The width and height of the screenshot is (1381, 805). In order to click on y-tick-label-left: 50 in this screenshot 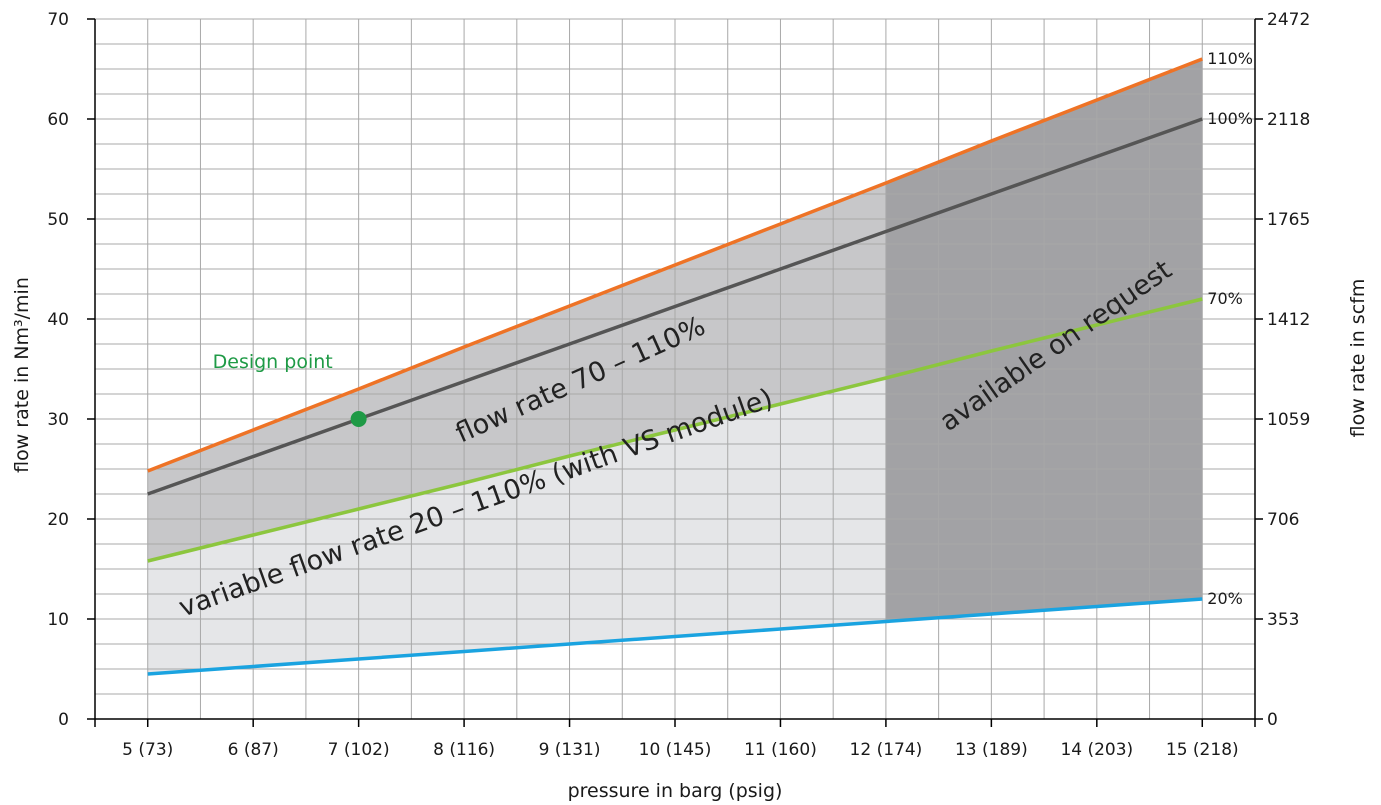, I will do `click(58, 220)`.